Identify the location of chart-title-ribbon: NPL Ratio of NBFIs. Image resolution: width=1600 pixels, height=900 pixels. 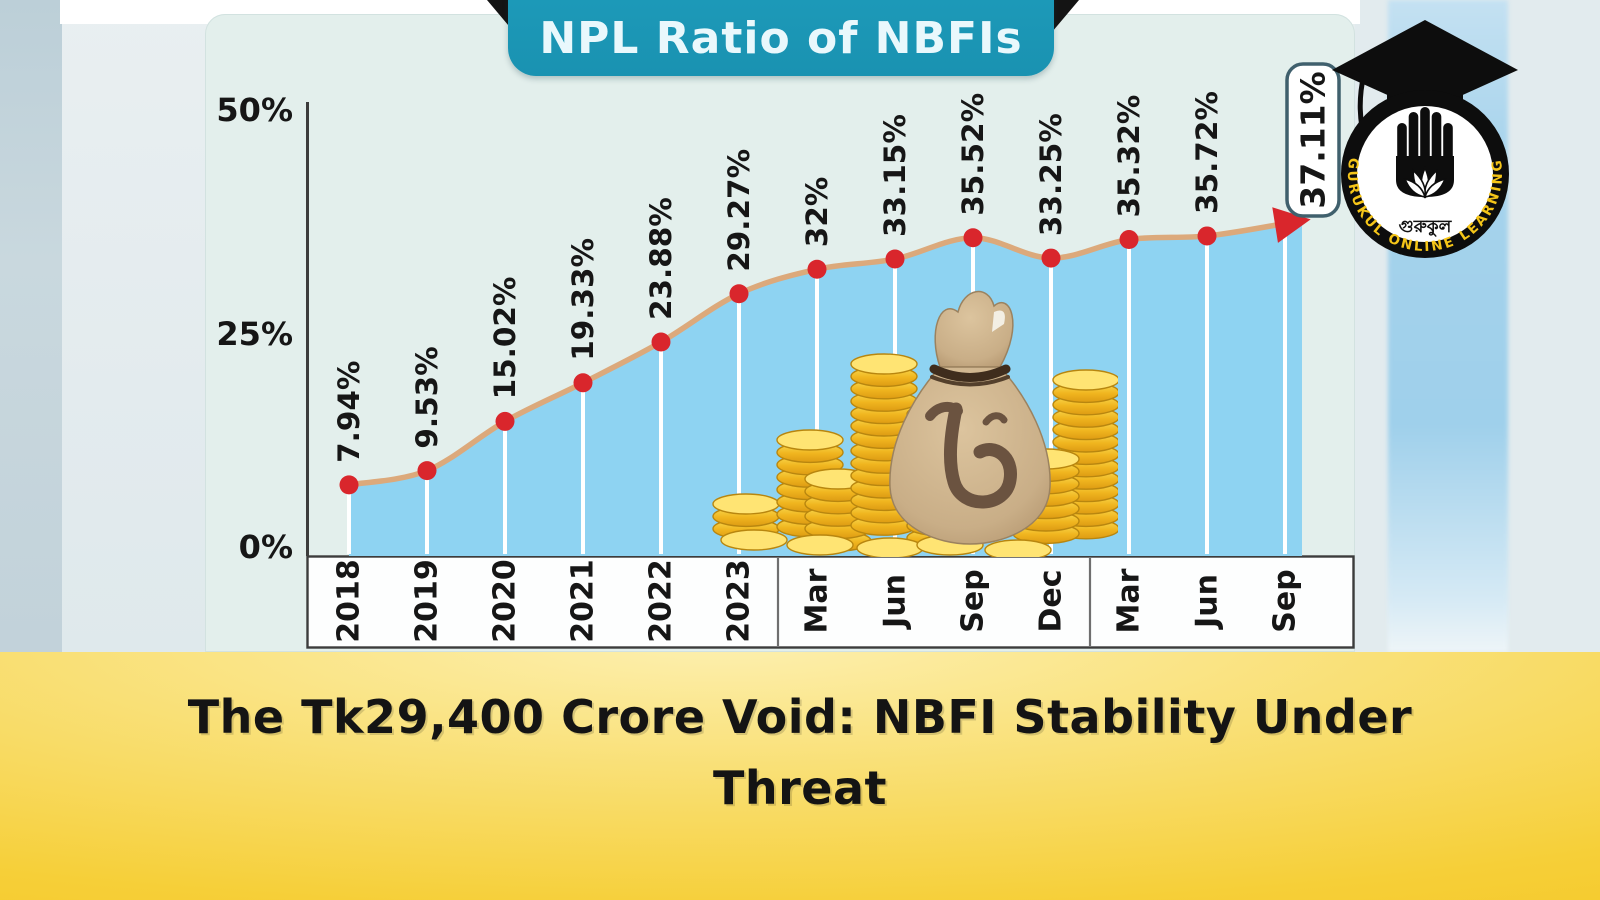
(781, 38).